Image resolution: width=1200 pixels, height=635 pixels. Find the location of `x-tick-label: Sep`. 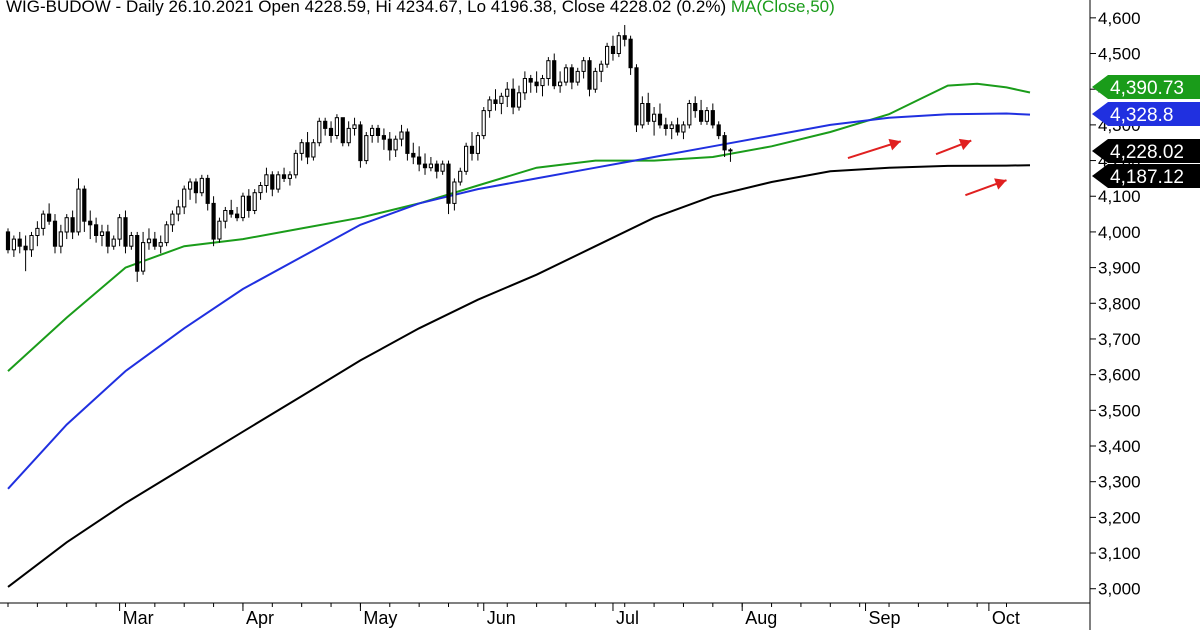

x-tick-label: Sep is located at coordinates (885, 618).